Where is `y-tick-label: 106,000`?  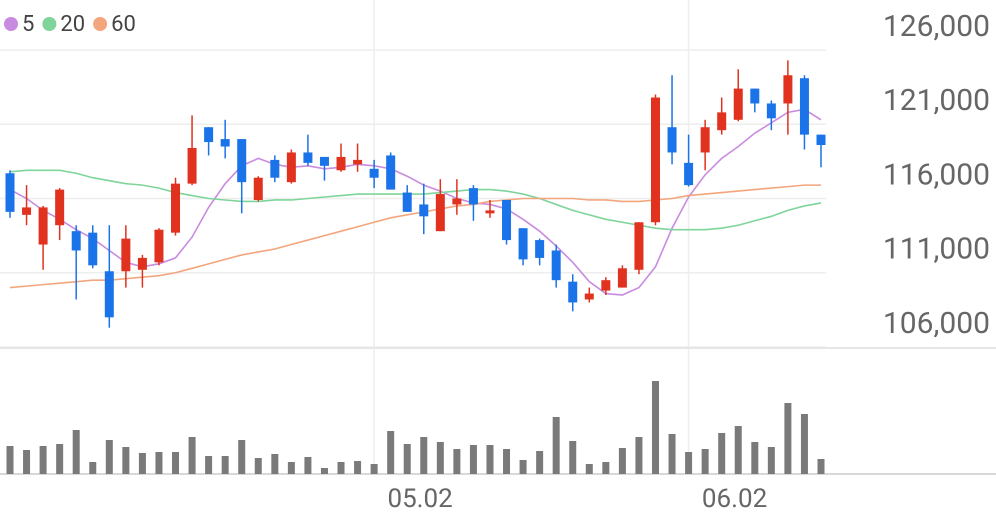 y-tick-label: 106,000 is located at coordinates (936, 323).